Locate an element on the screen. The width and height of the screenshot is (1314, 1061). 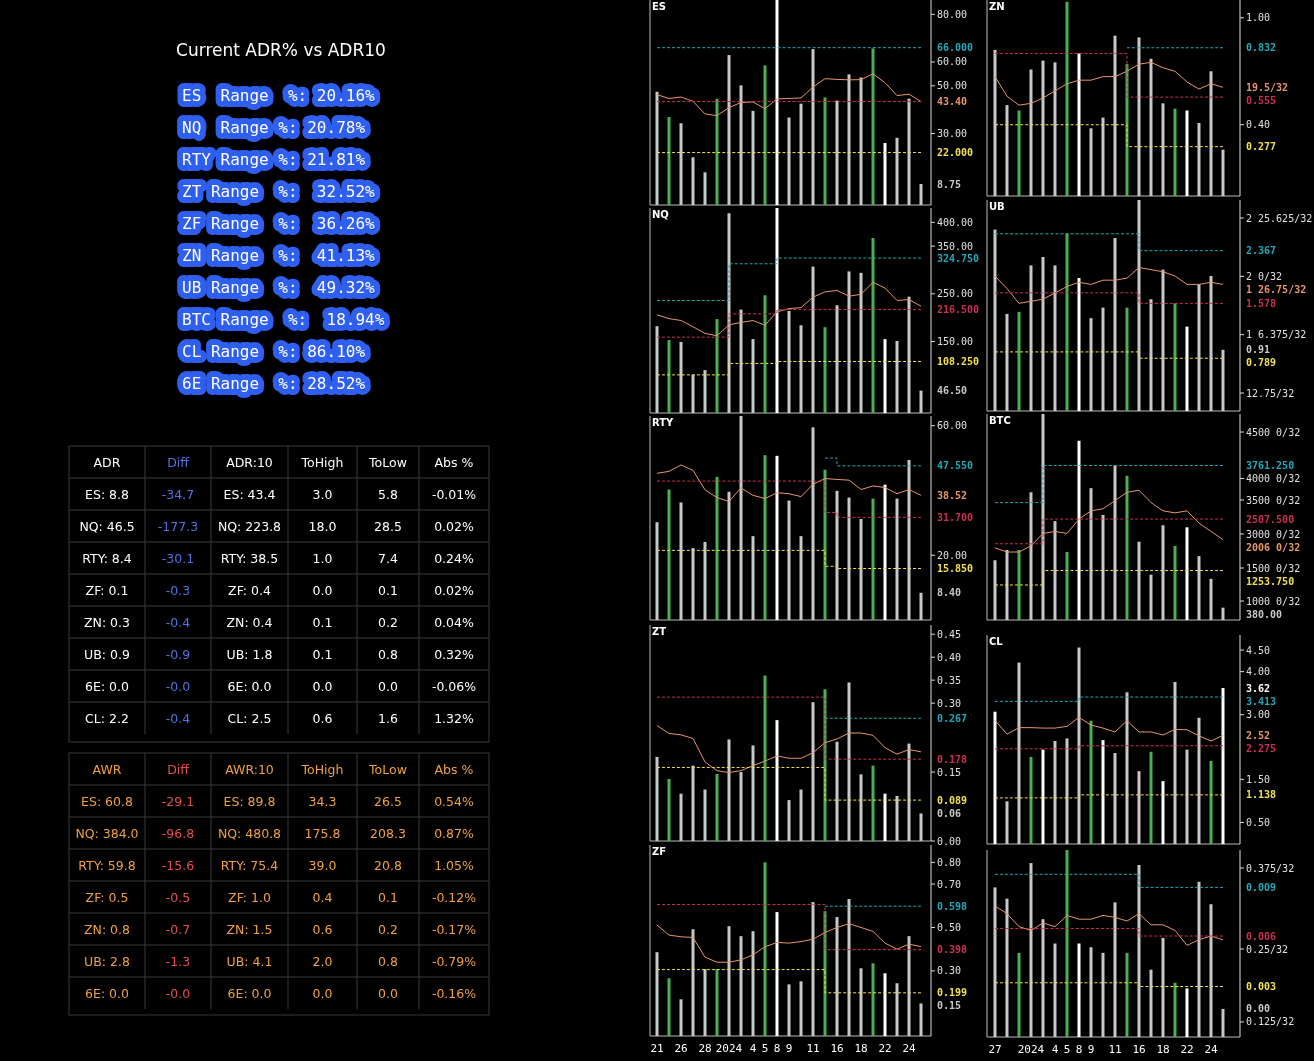
x-tick-label: 11 is located at coordinates (813, 1048).